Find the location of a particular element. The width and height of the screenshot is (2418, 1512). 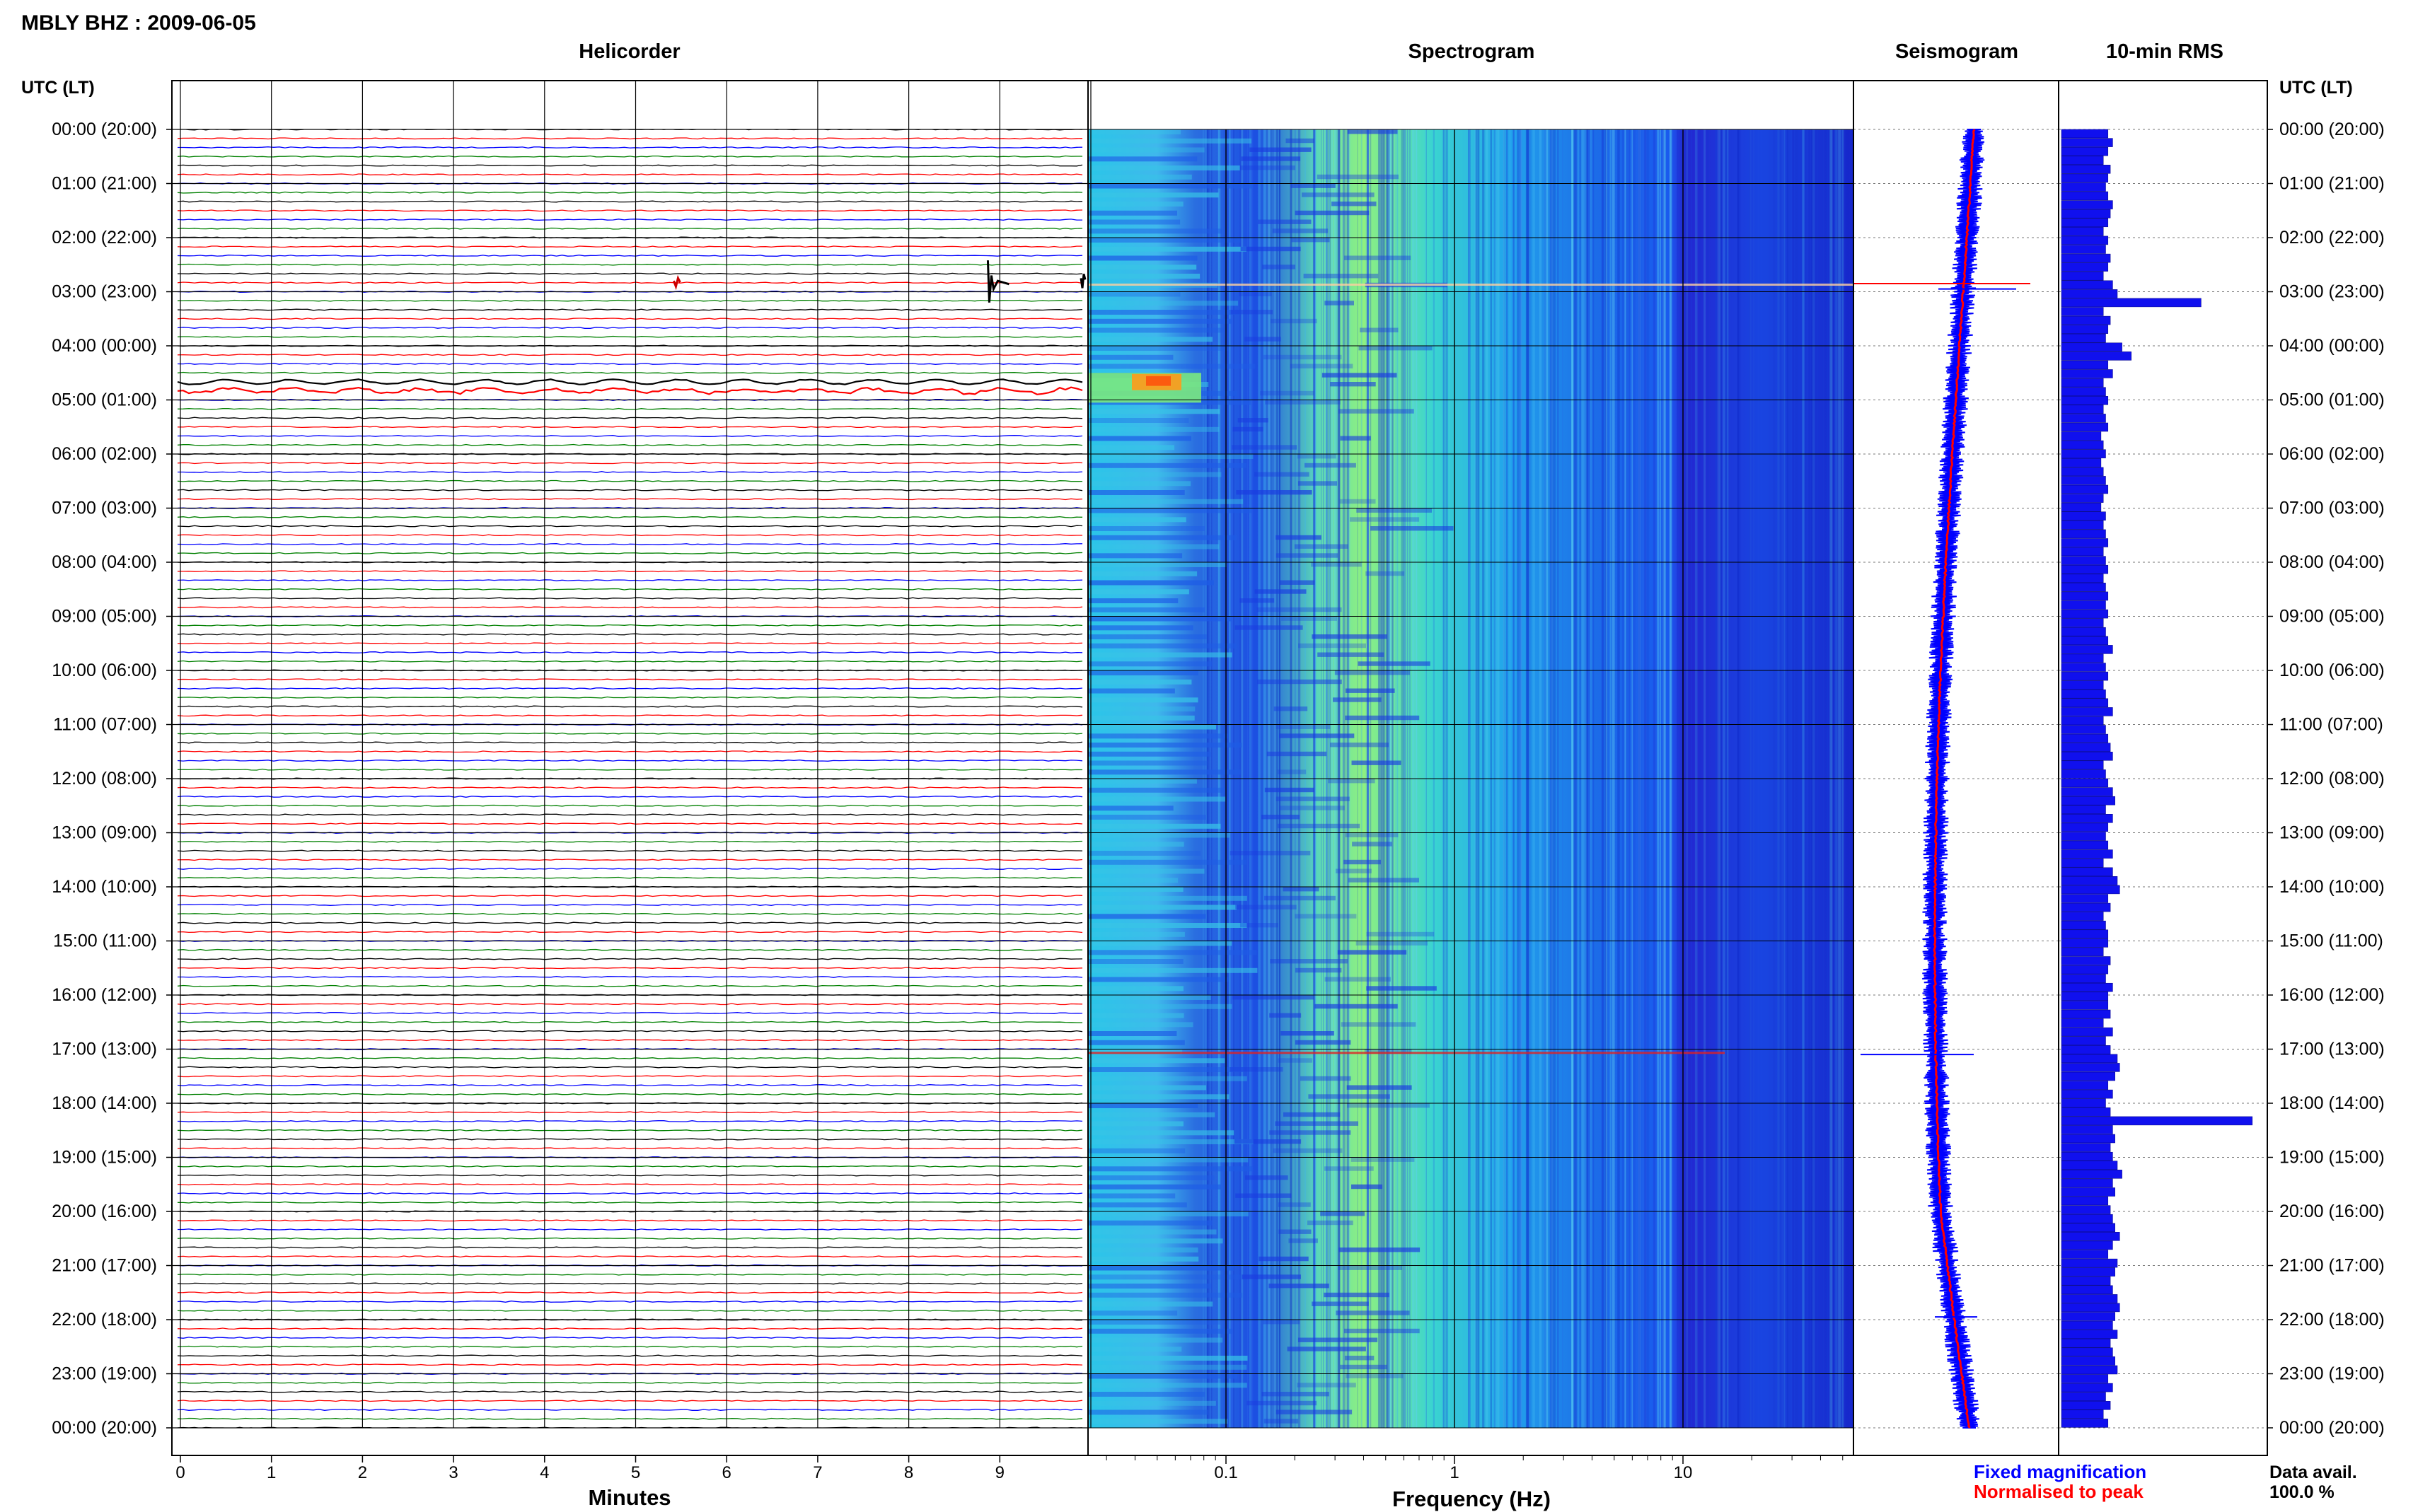

minute-tick-label: 0 is located at coordinates (180, 1472).